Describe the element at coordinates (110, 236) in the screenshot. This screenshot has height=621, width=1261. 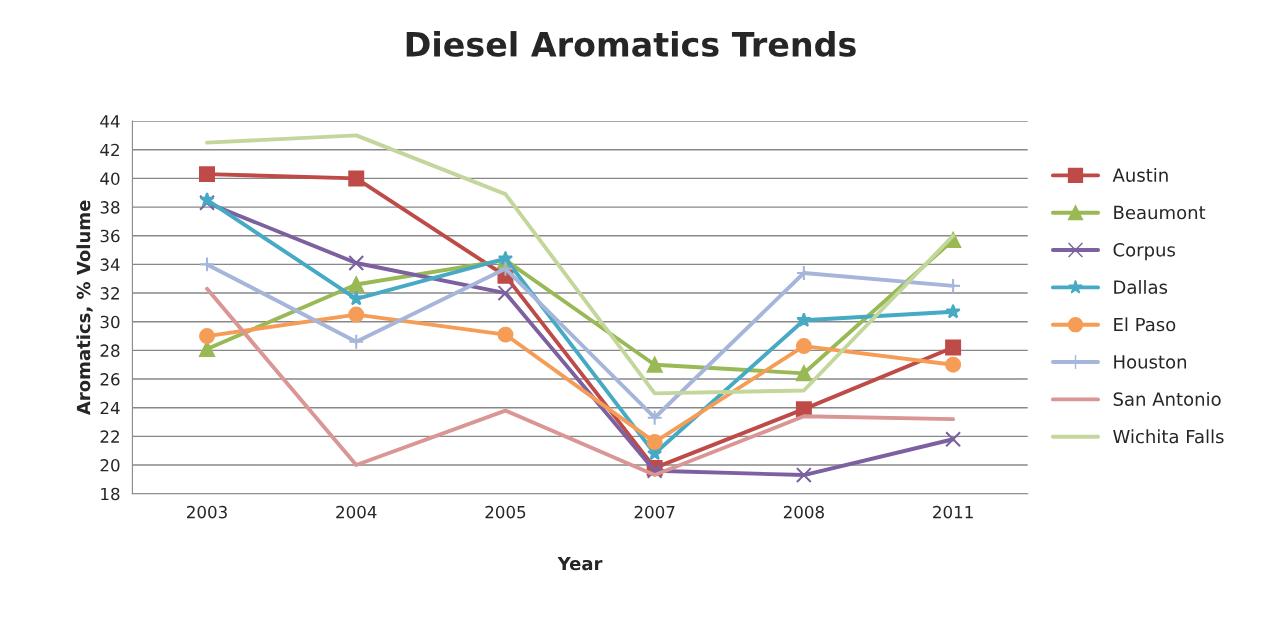
I see `y-tick-label: 36` at that location.